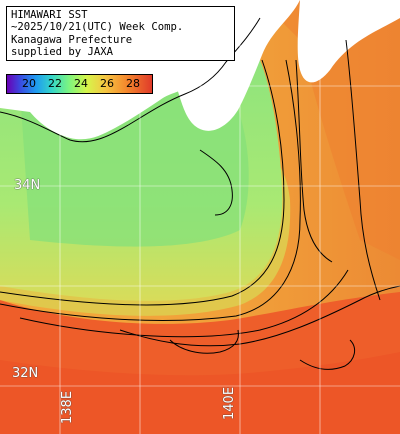  Describe the element at coordinates (67, 407) in the screenshot. I see `lon-label-138e: 138E` at that location.